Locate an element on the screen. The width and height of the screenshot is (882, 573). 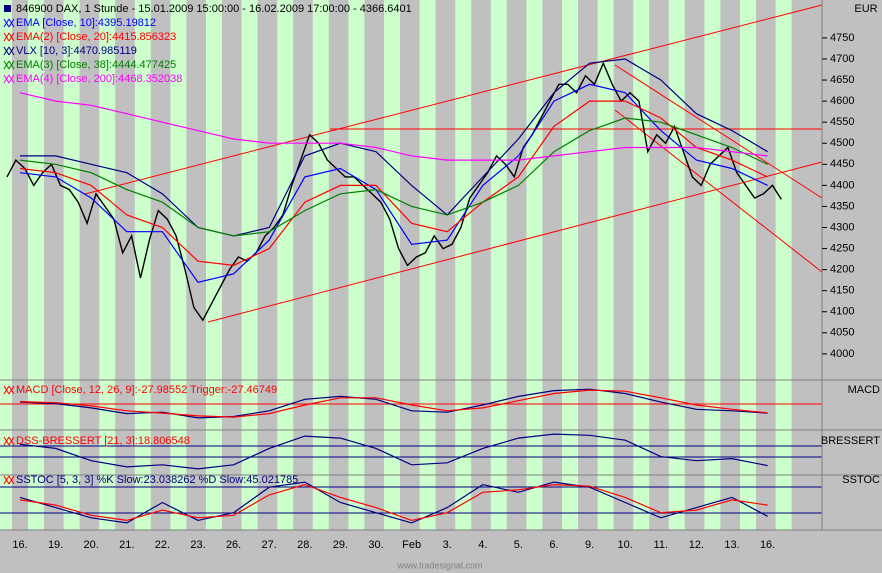
x-tick-label: 10. is located at coordinates (625, 545).